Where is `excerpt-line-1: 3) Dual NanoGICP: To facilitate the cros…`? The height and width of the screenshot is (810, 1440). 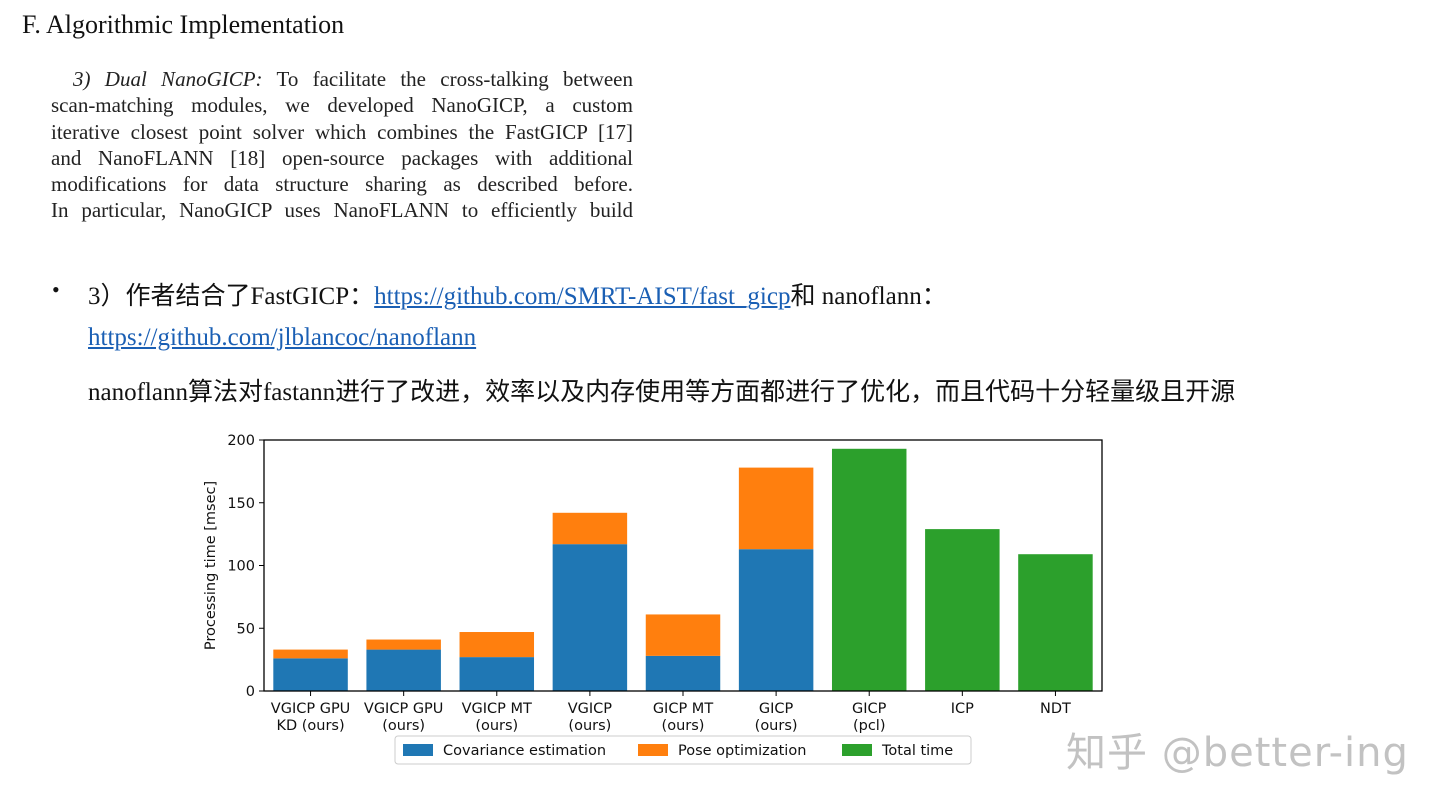 excerpt-line-1: 3) Dual NanoGICP: To facilitate the cros… is located at coordinates (353, 79).